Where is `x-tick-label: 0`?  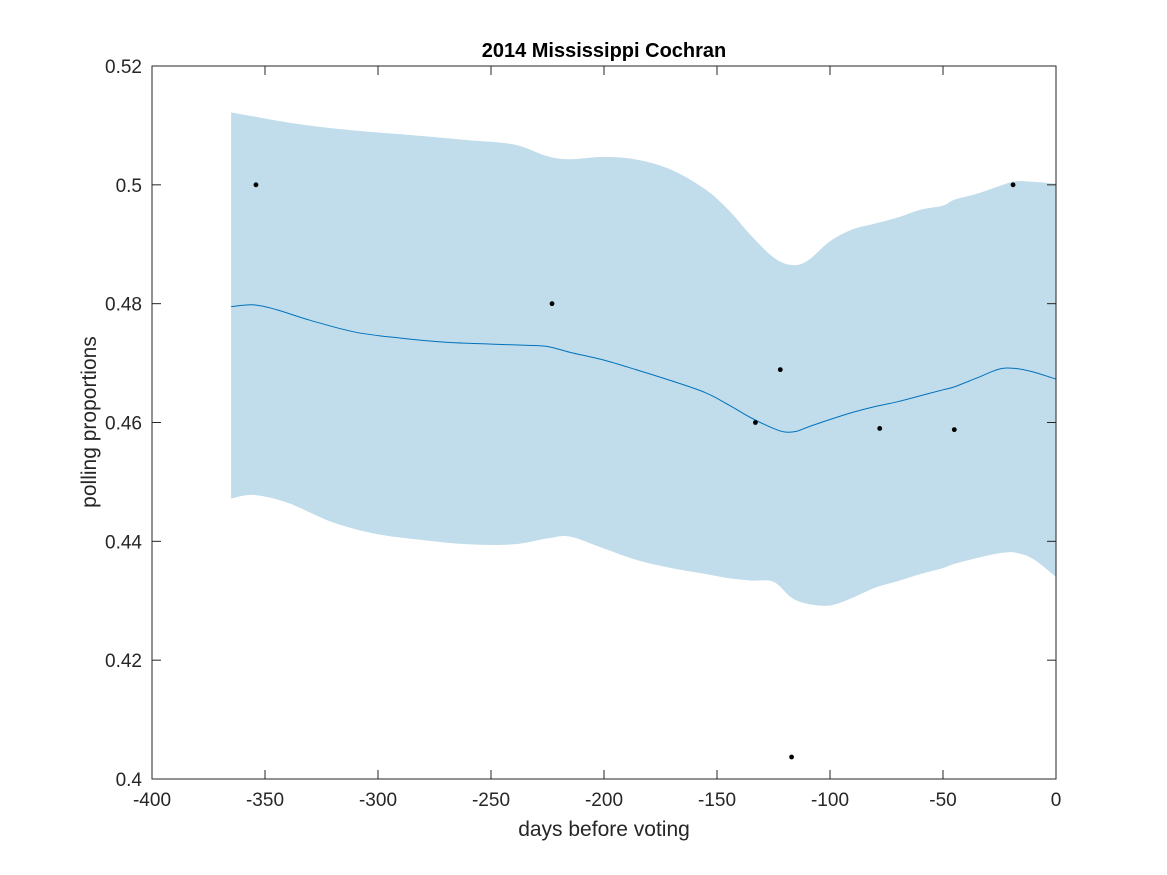 x-tick-label: 0 is located at coordinates (1056, 800).